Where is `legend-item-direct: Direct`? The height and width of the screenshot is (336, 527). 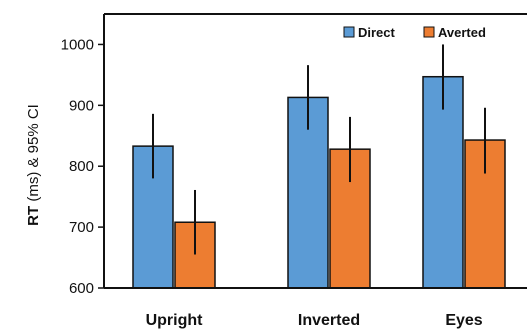 legend-item-direct: Direct is located at coordinates (369, 32).